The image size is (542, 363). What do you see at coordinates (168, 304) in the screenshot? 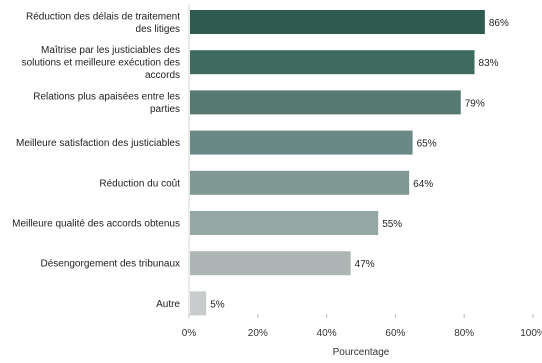
I see `category-label: Autre` at bounding box center [168, 304].